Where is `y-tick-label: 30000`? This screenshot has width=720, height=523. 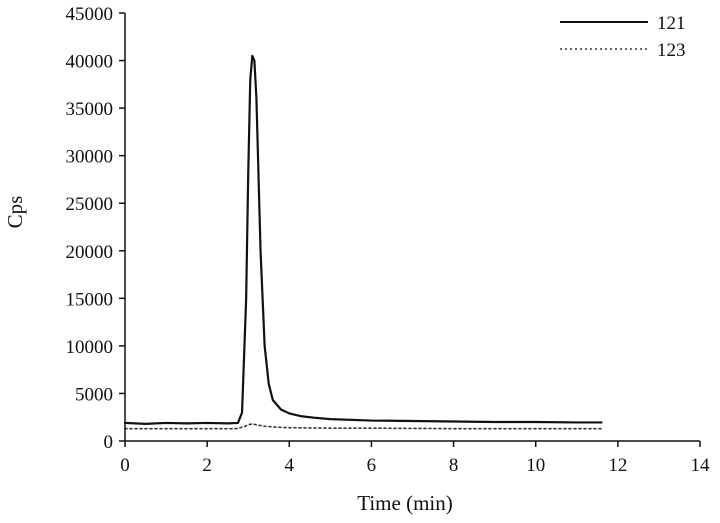 y-tick-label: 30000 is located at coordinates (90, 157).